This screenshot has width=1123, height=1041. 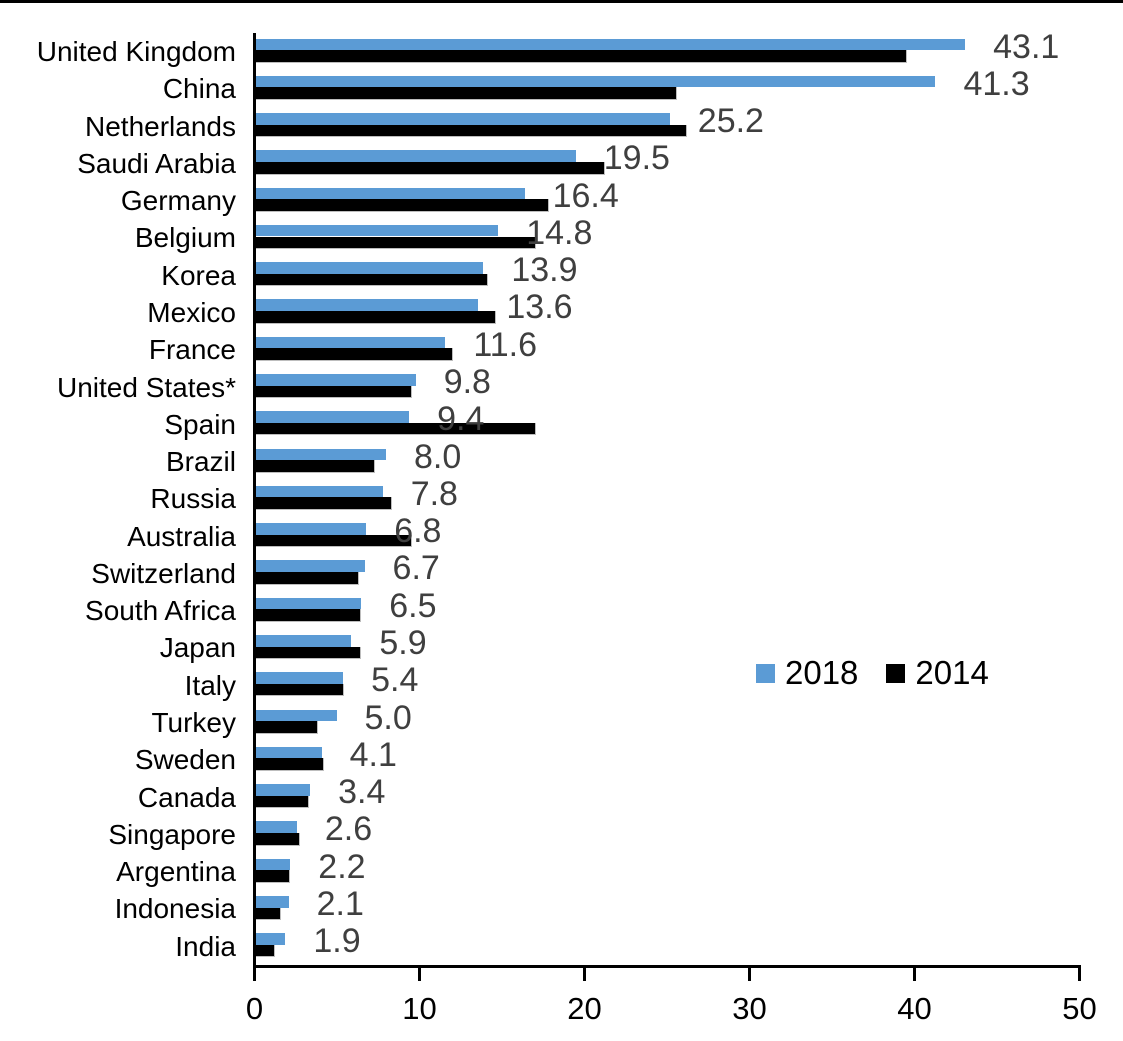 What do you see at coordinates (896, 673) in the screenshot?
I see `legend-swatch-2014` at bounding box center [896, 673].